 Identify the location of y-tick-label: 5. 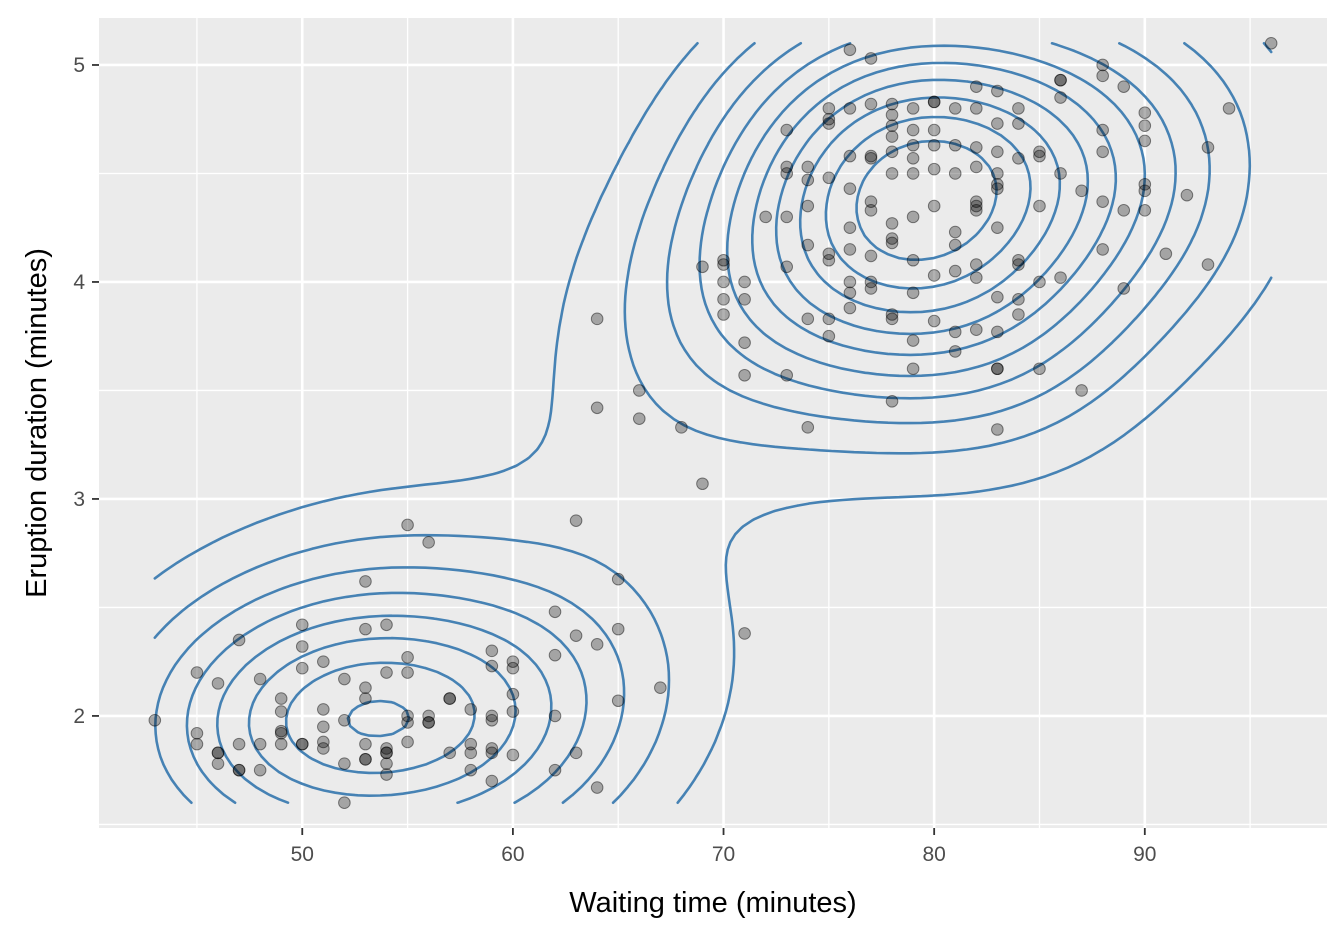
(79, 65).